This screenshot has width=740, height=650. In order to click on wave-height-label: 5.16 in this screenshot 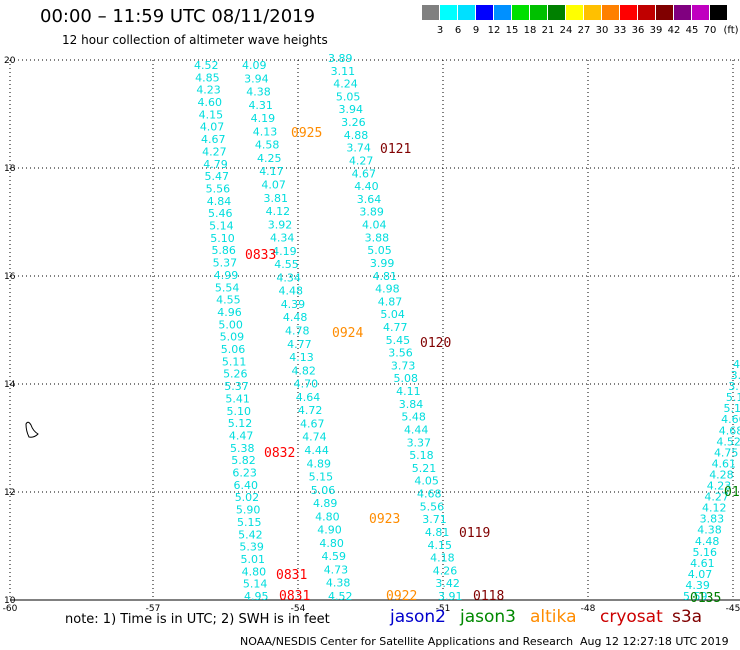, I will do `click(705, 552)`.